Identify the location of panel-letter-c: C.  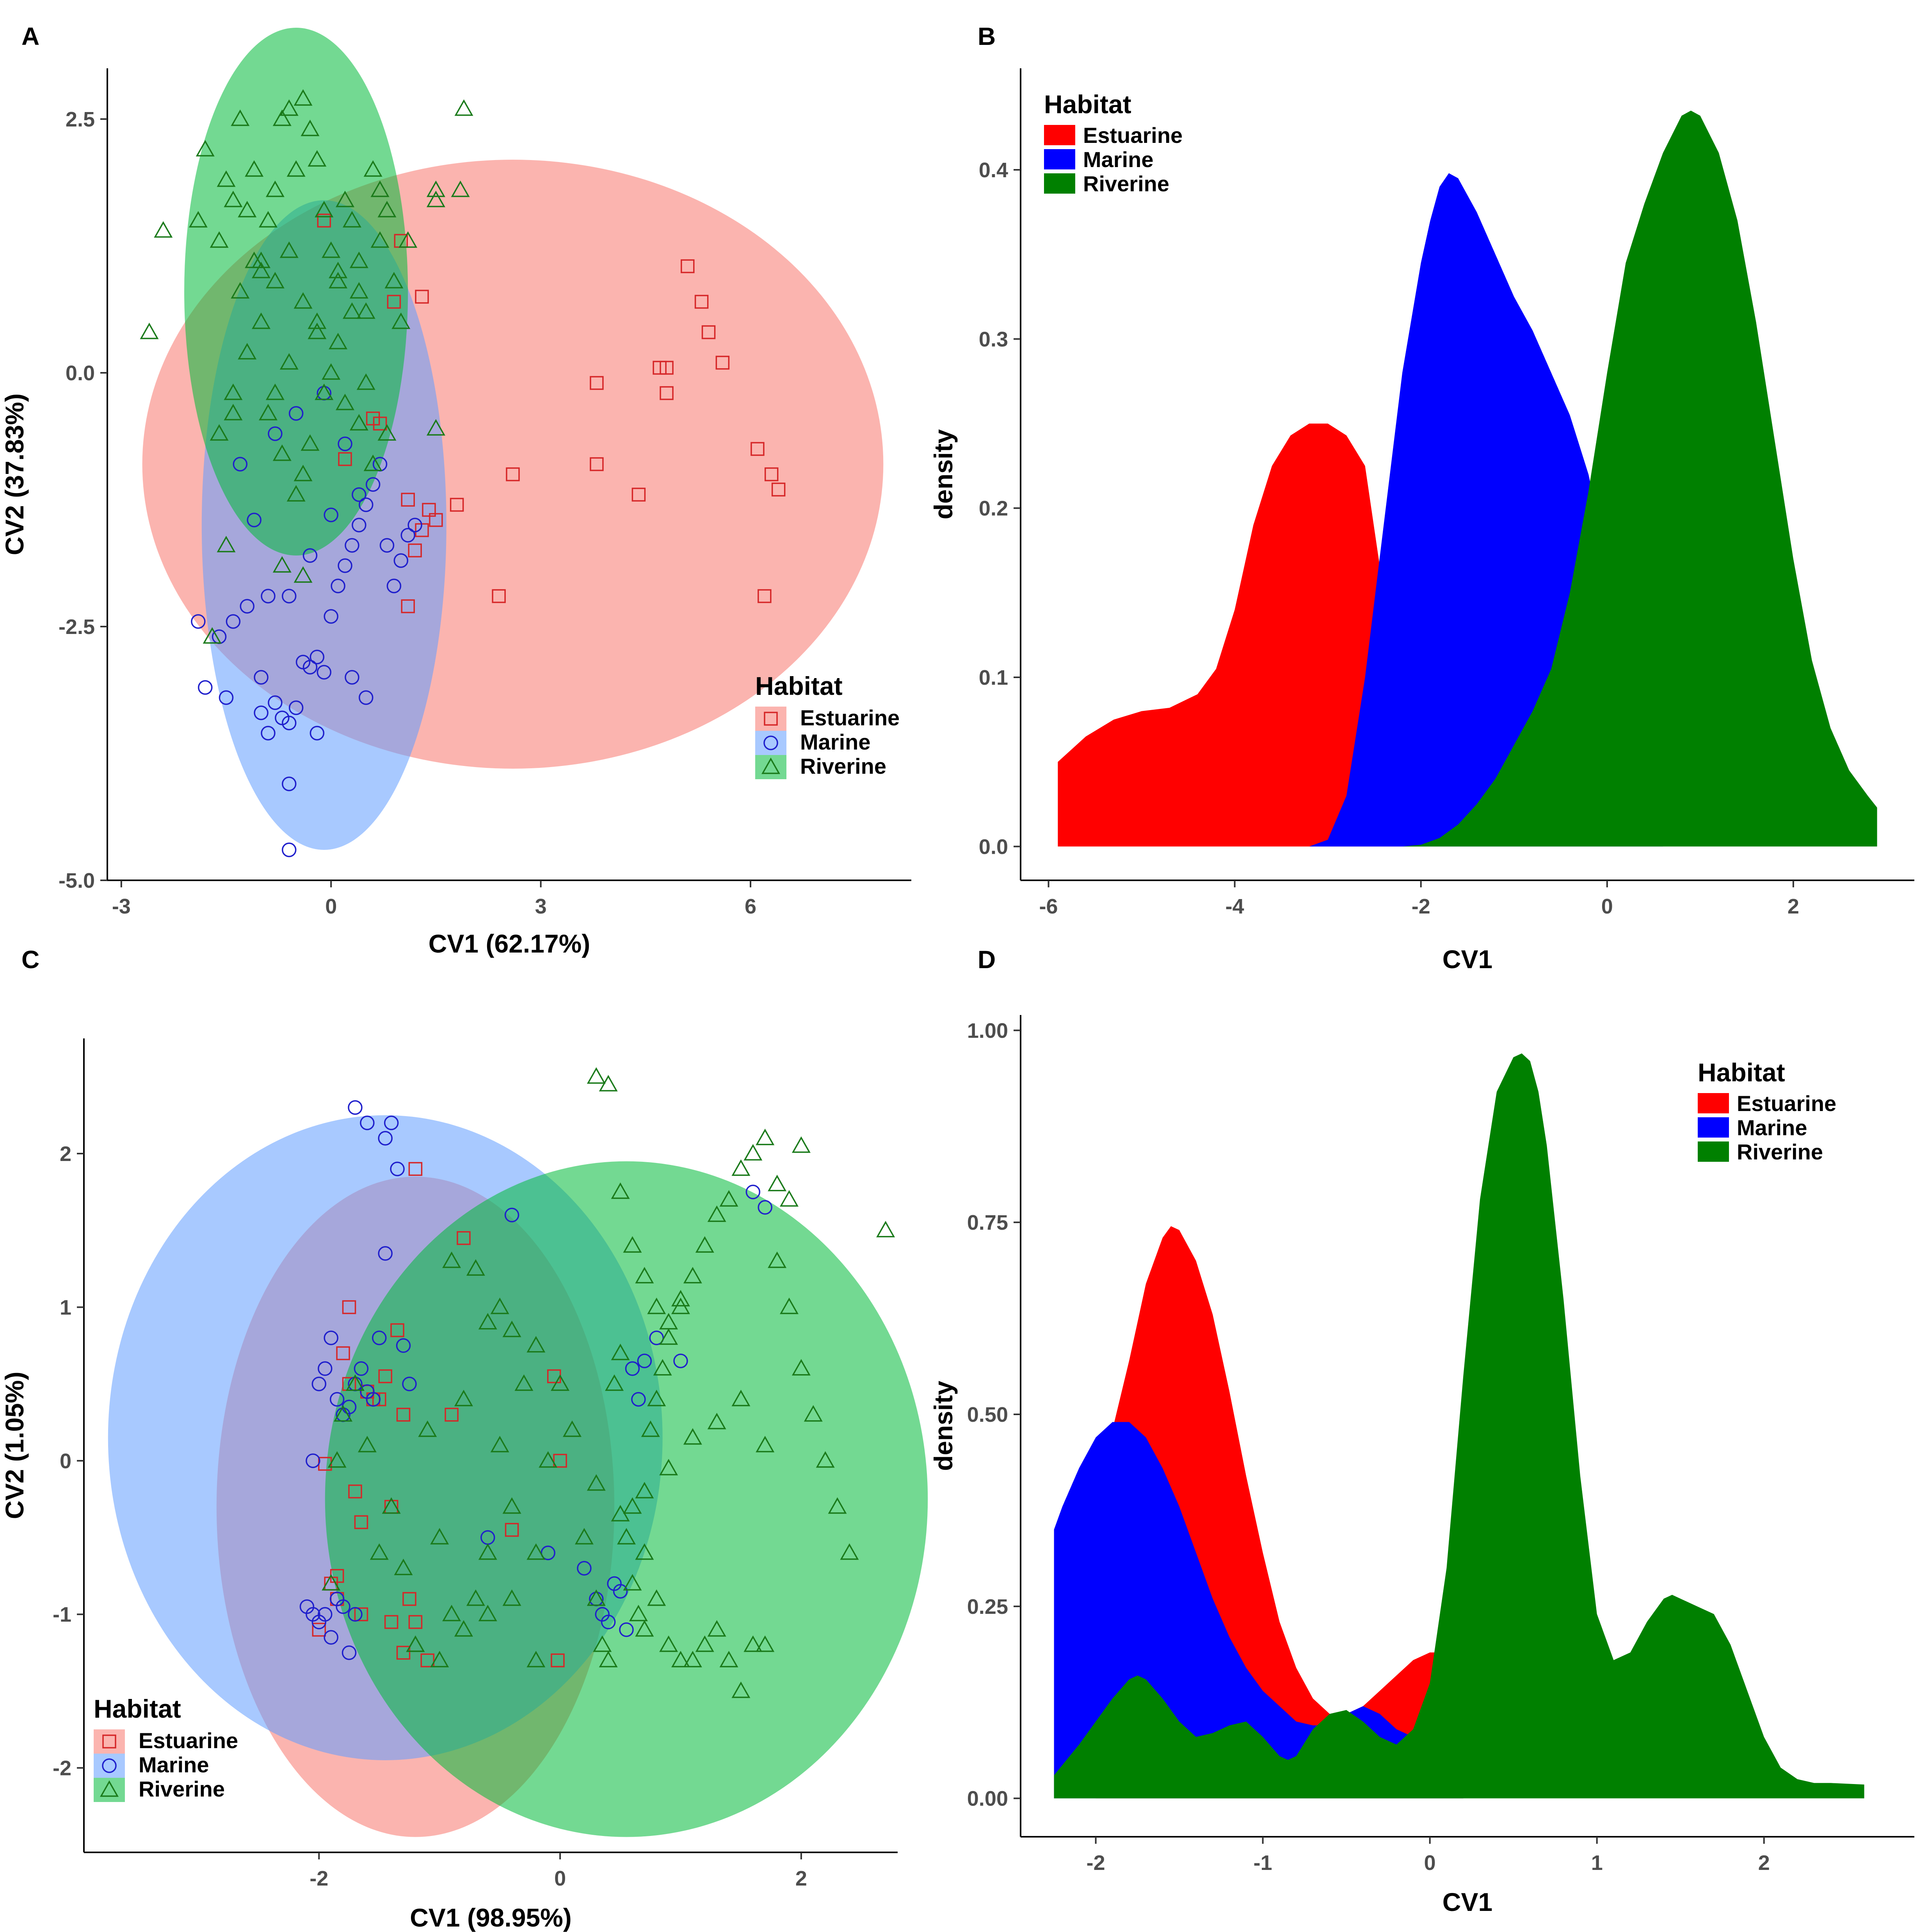
(30, 960).